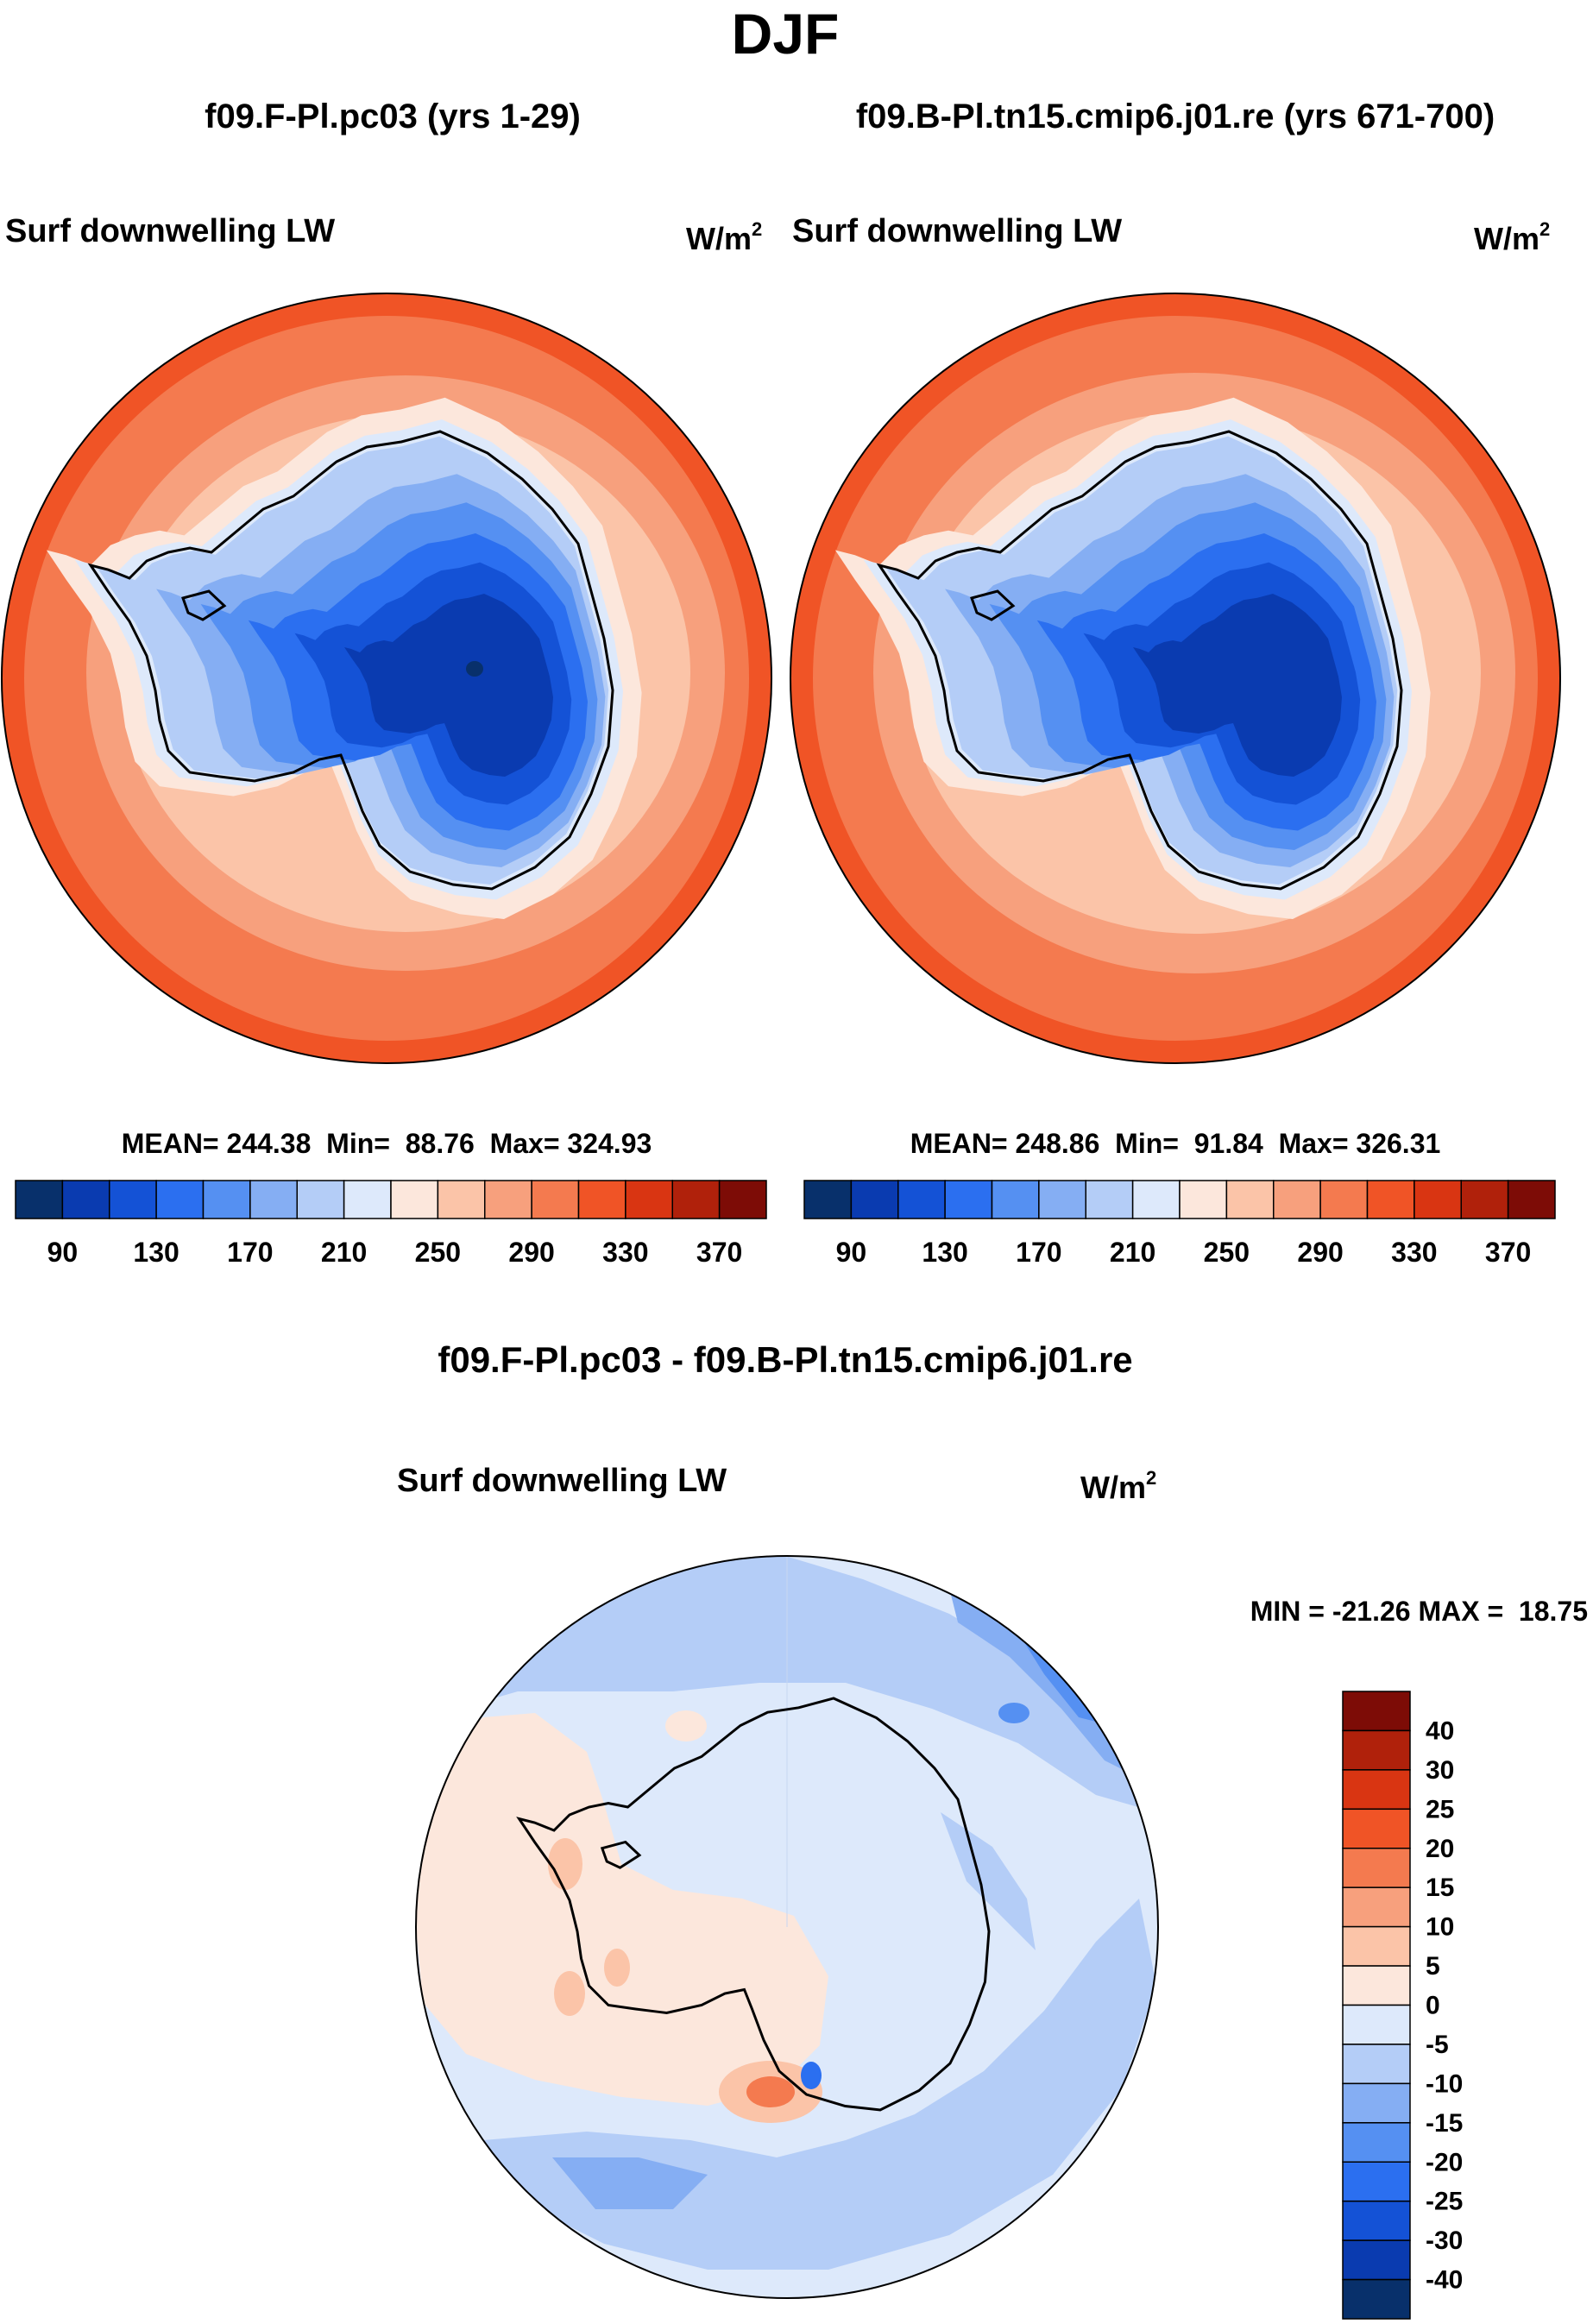 Image resolution: width=1593 pixels, height=2324 pixels. I want to click on stats-diff: MIN = -21.26 MAX = 18.75, so click(1419, 1611).